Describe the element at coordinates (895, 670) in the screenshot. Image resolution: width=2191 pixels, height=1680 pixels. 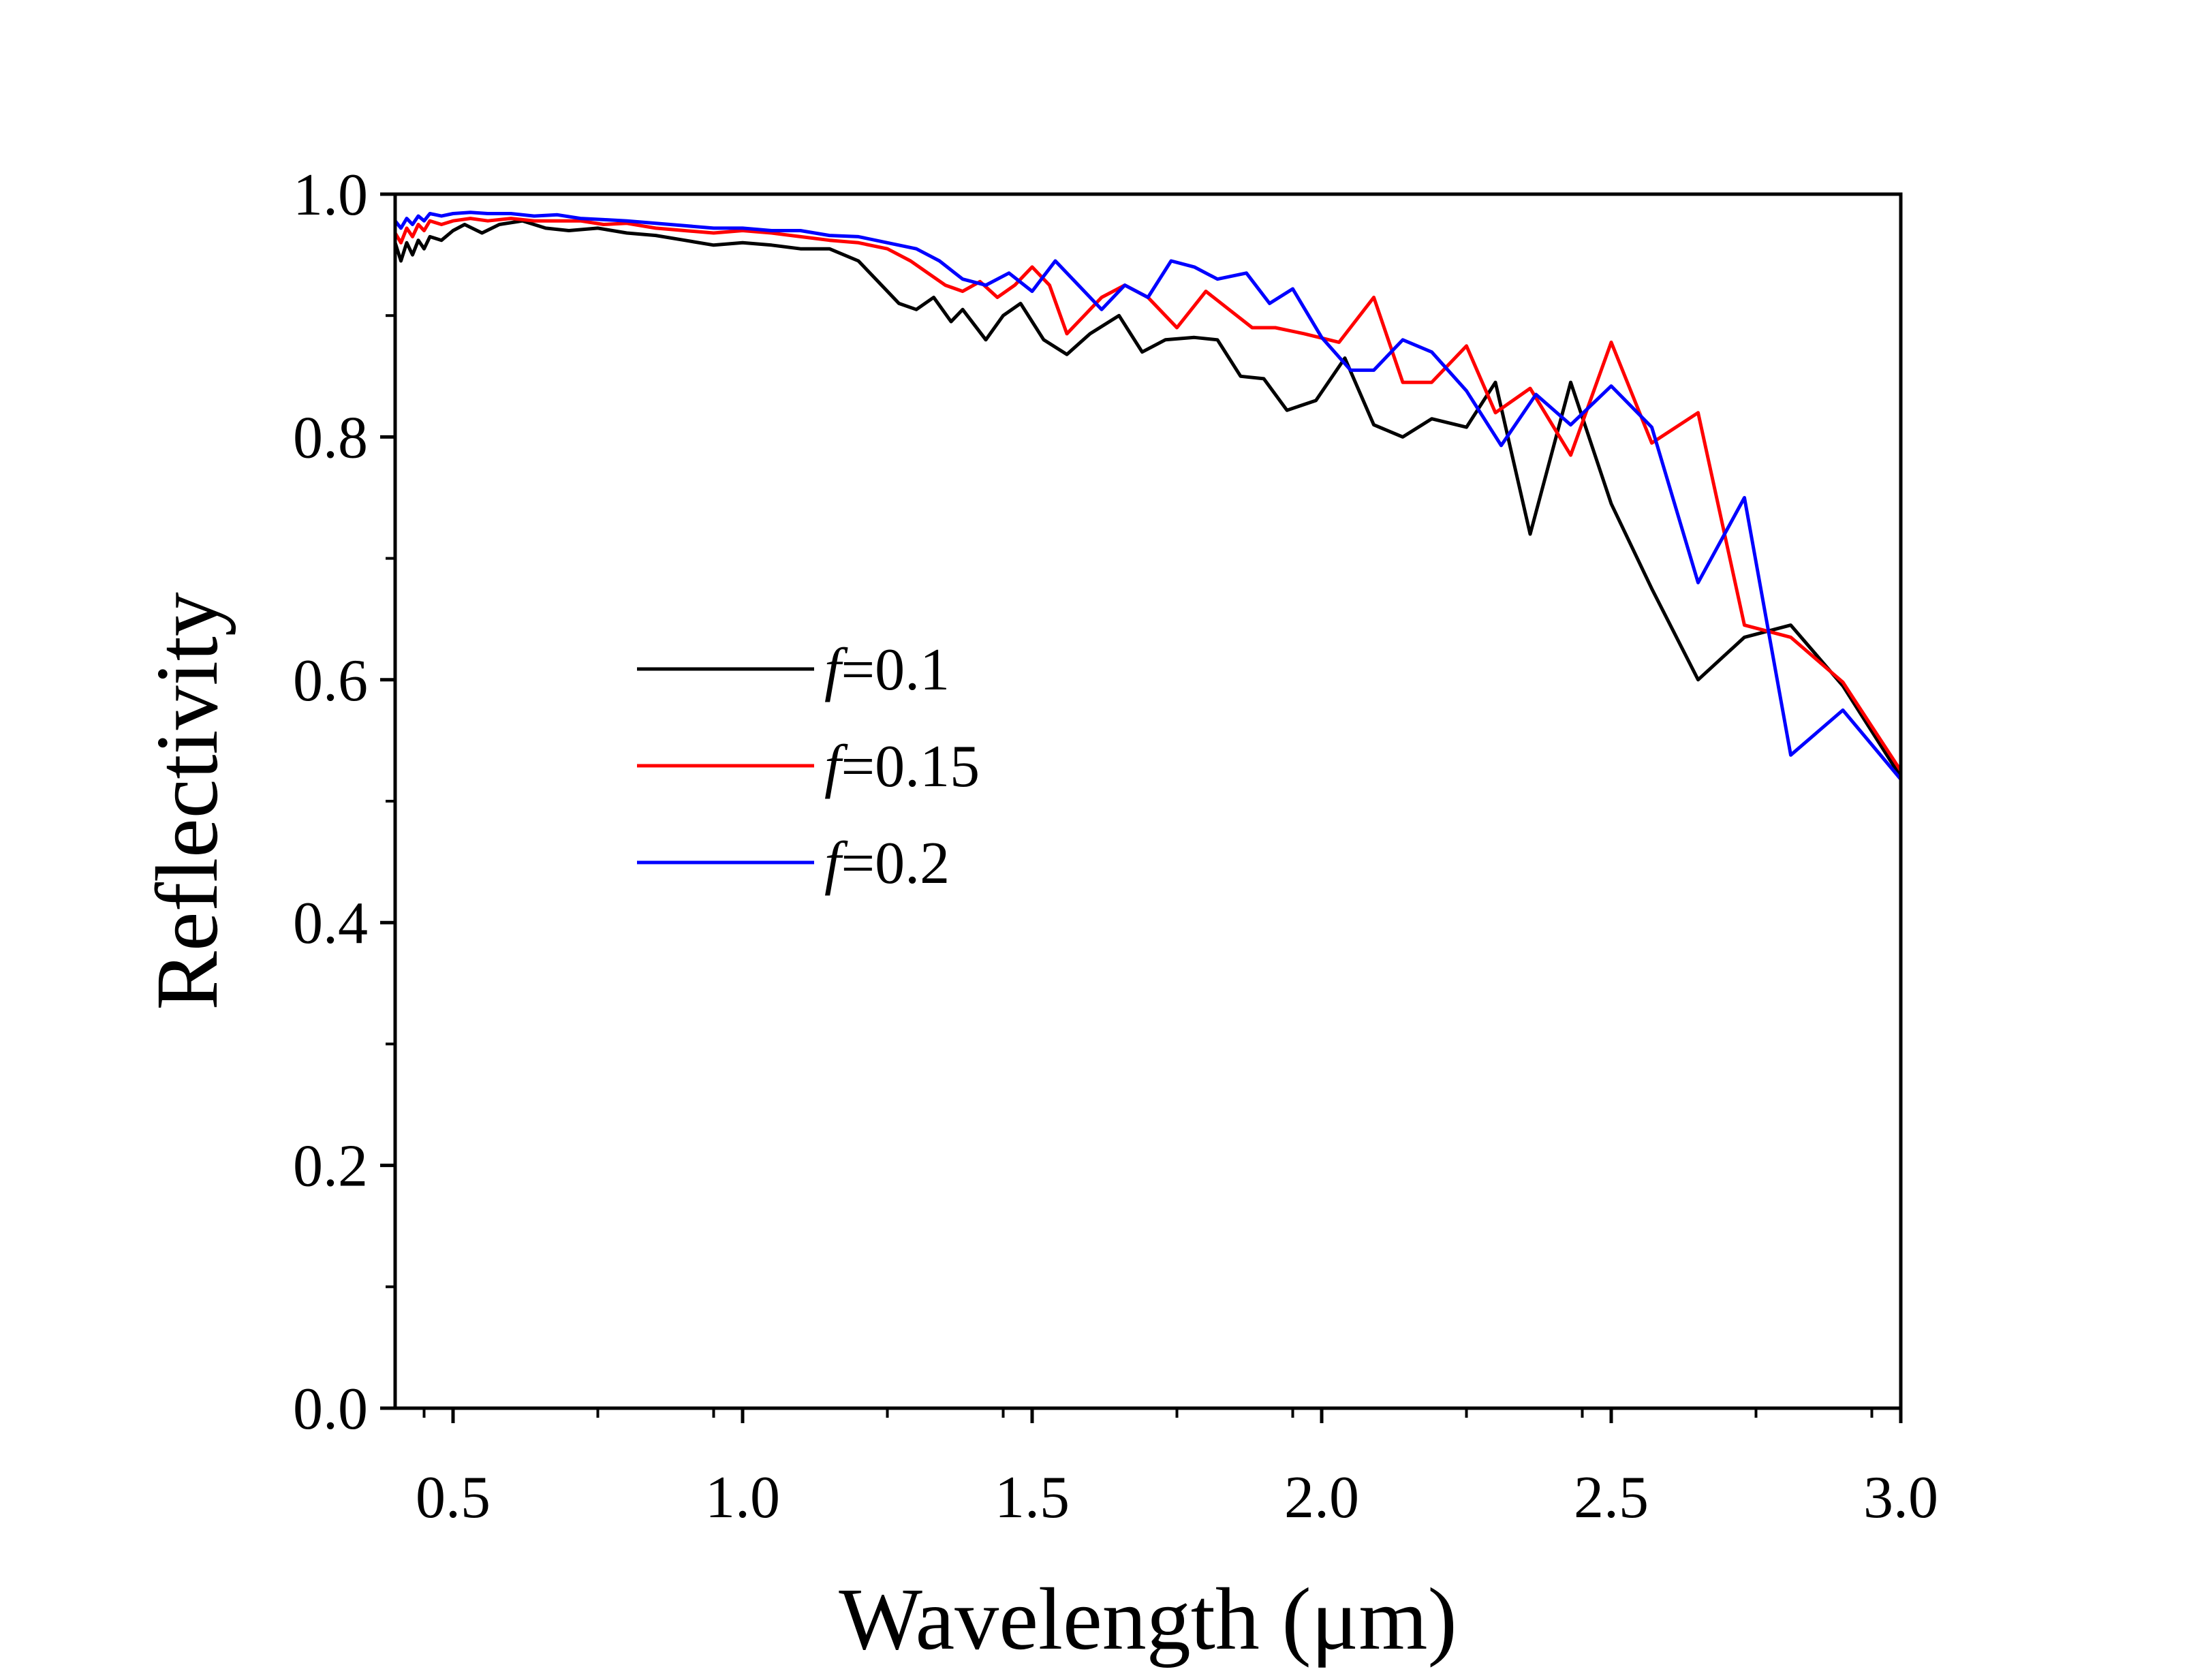
I see `legend-label-rest: =0.1` at that location.